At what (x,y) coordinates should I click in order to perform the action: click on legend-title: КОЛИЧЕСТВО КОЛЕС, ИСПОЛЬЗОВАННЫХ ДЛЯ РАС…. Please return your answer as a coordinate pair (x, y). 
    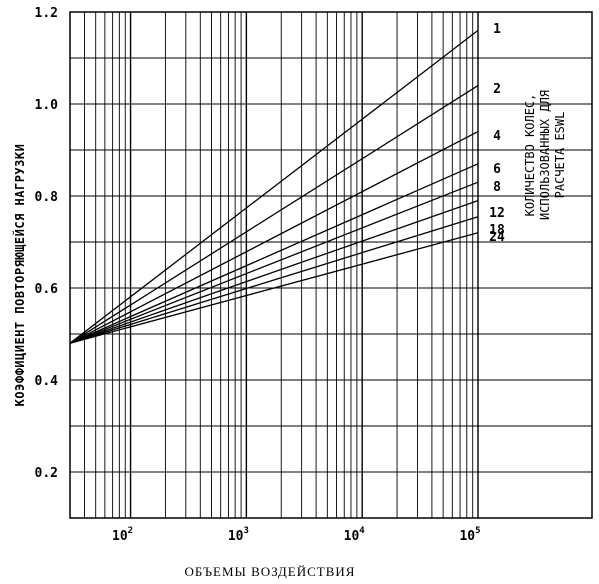
    Looking at the image, I should click on (545, 155).